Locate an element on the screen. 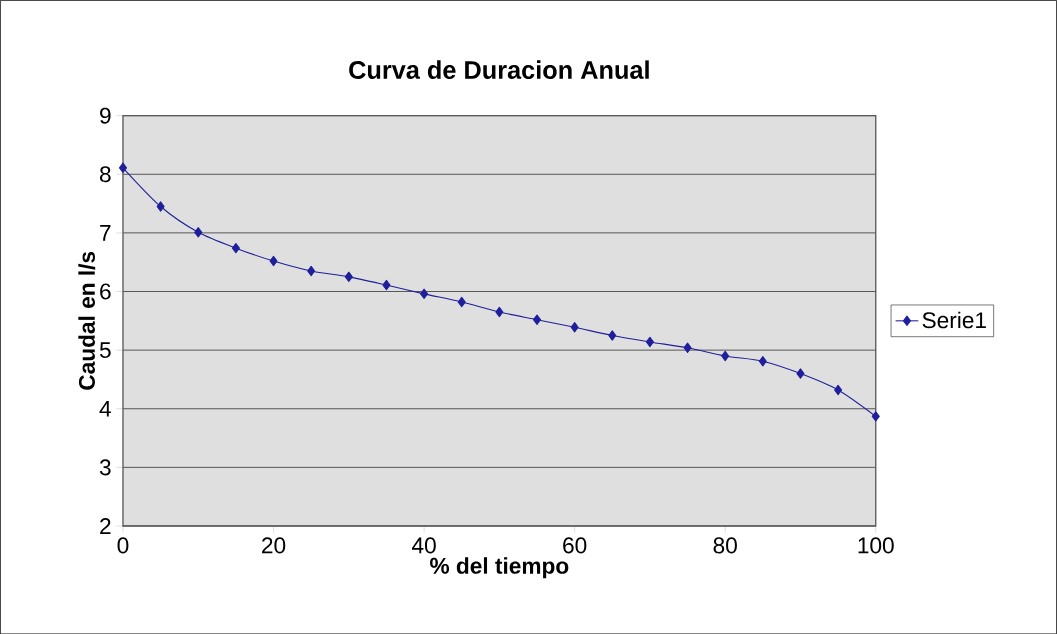 This screenshot has height=634, width=1057. y-tick-label: 7 is located at coordinates (105, 232).